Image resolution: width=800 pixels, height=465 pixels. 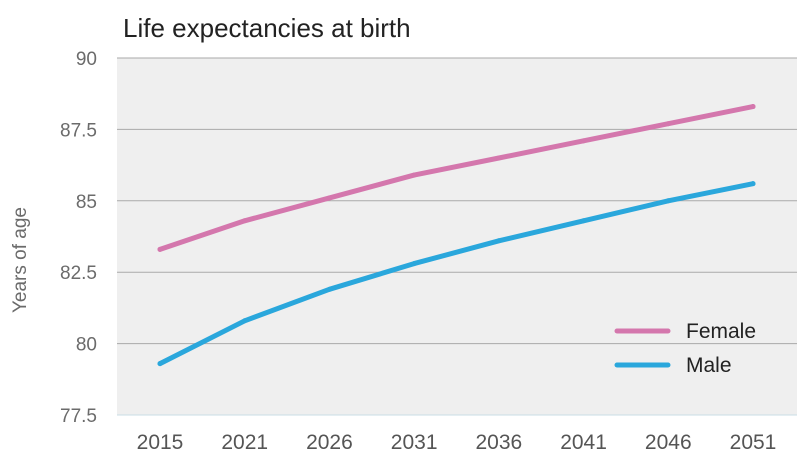 I want to click on y-tick-label: 80, so click(x=86, y=345).